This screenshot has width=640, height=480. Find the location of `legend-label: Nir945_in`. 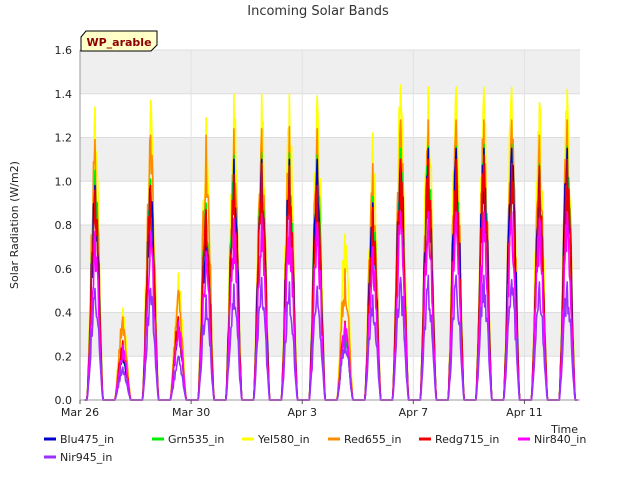

legend-label: Nir945_in is located at coordinates (86, 457).